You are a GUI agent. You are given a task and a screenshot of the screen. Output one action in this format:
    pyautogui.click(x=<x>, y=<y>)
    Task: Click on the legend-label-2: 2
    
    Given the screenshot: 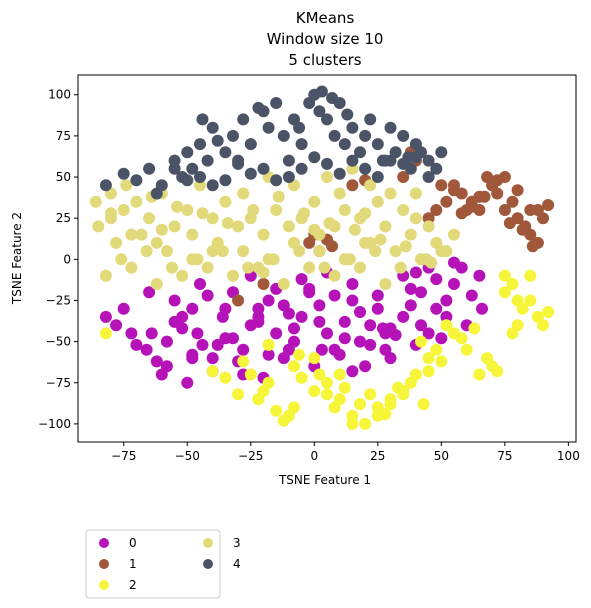 What is the action you would take?
    pyautogui.click(x=133, y=585)
    